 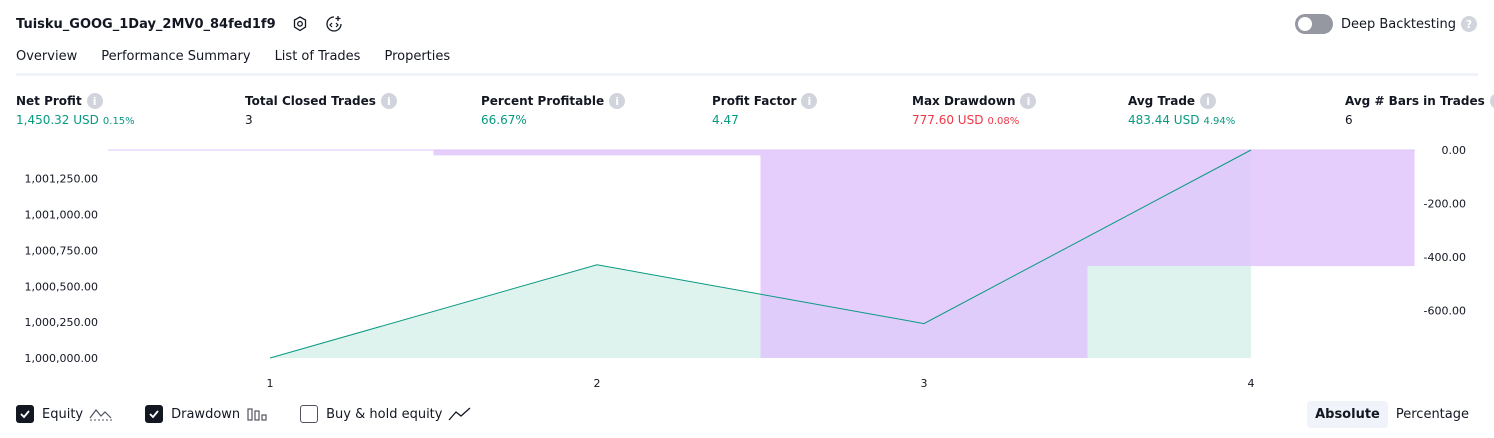 What do you see at coordinates (1454, 150) in the screenshot?
I see `right-axis-tick: 0.00` at bounding box center [1454, 150].